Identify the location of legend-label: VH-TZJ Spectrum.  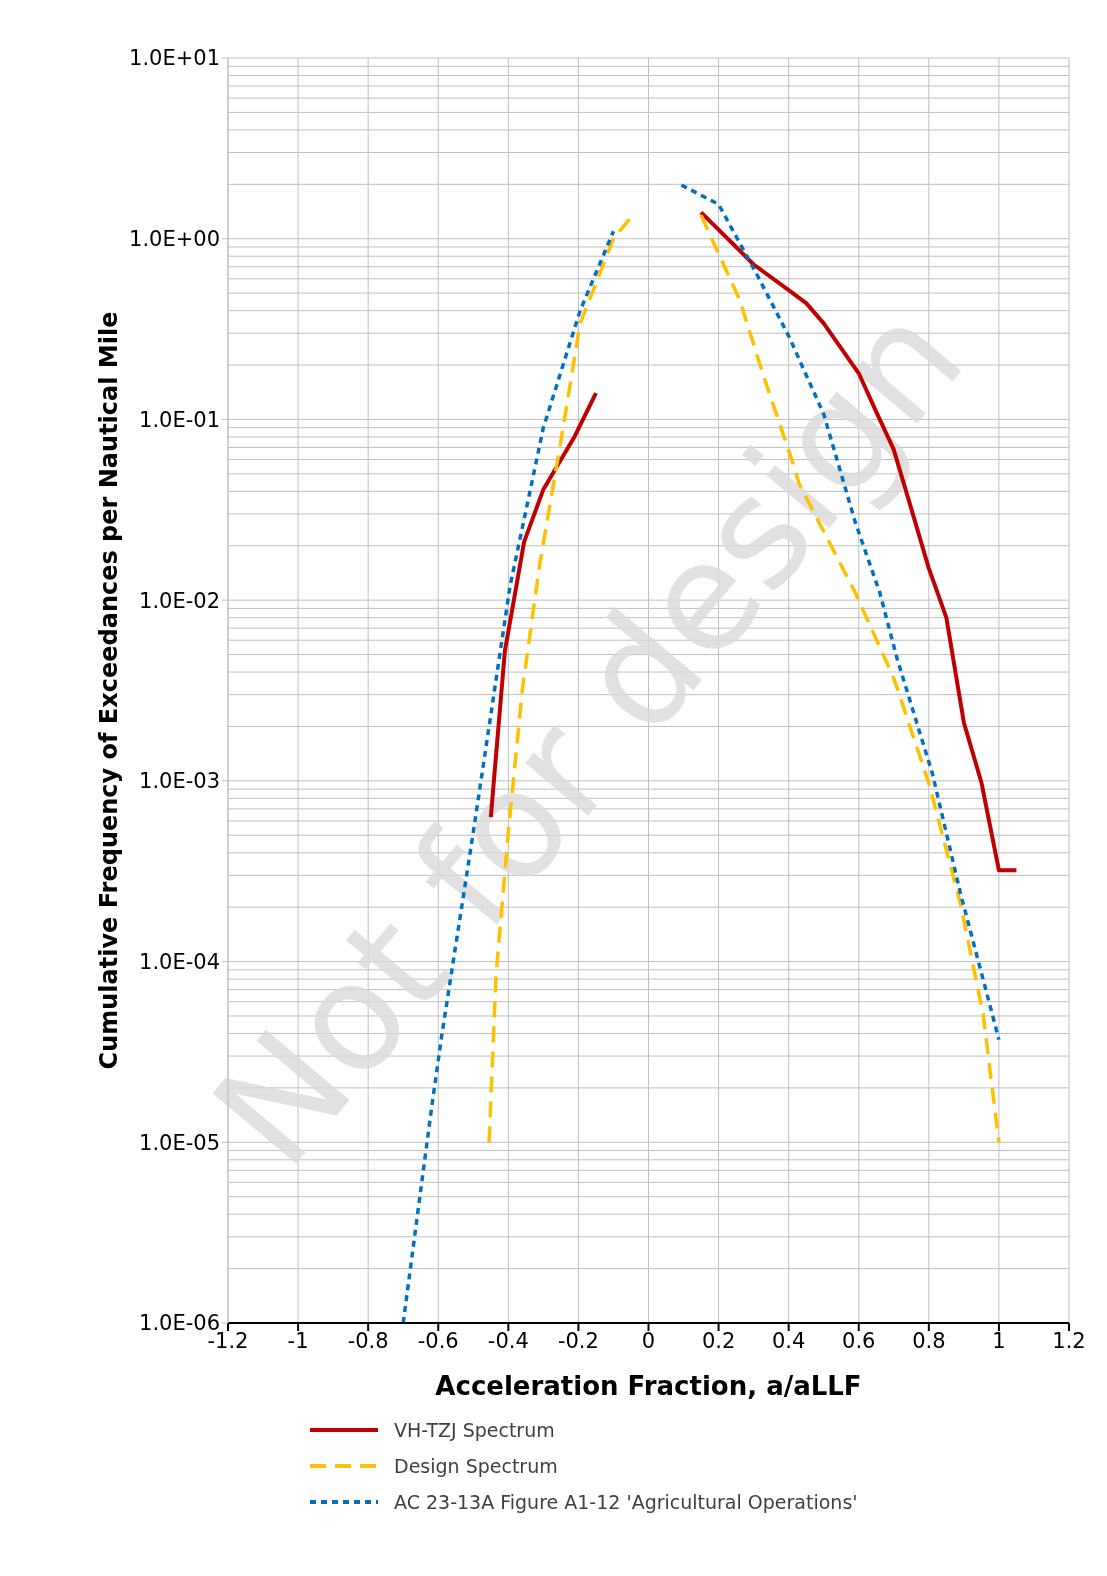
(474, 1430).